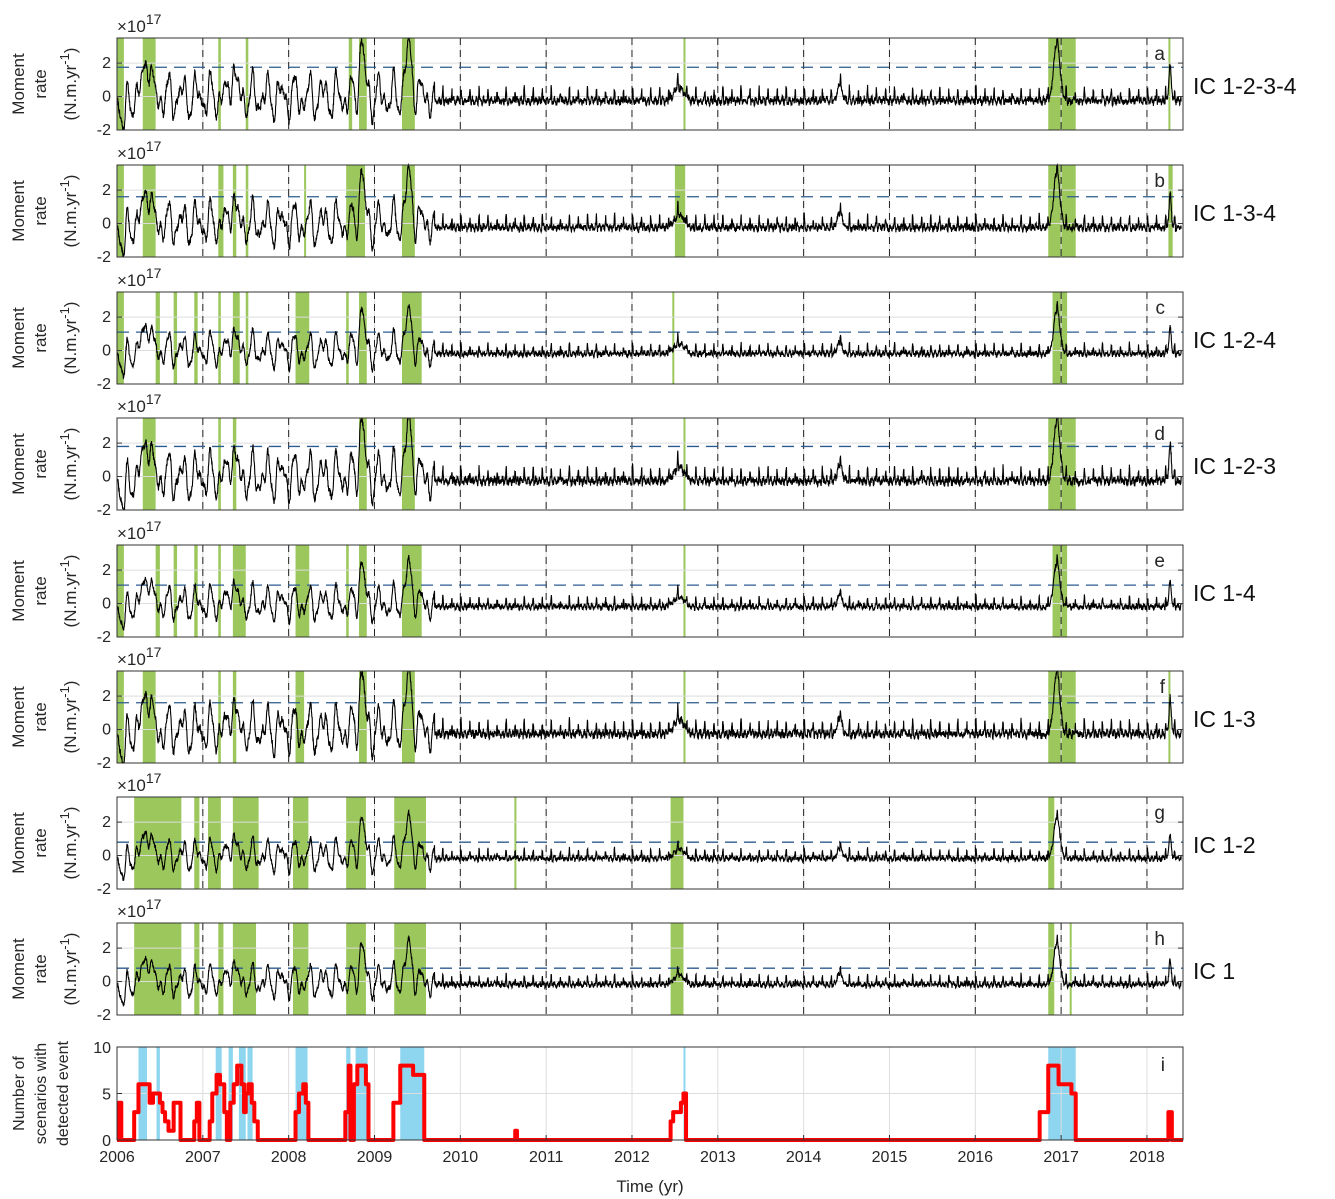 Image resolution: width=1335 pixels, height=1199 pixels. What do you see at coordinates (622, 960) in the screenshot?
I see `panel-h: -2 0 2 ×10¹⁷ Moment rate (N.m.yr-1) h IC 1` at bounding box center [622, 960].